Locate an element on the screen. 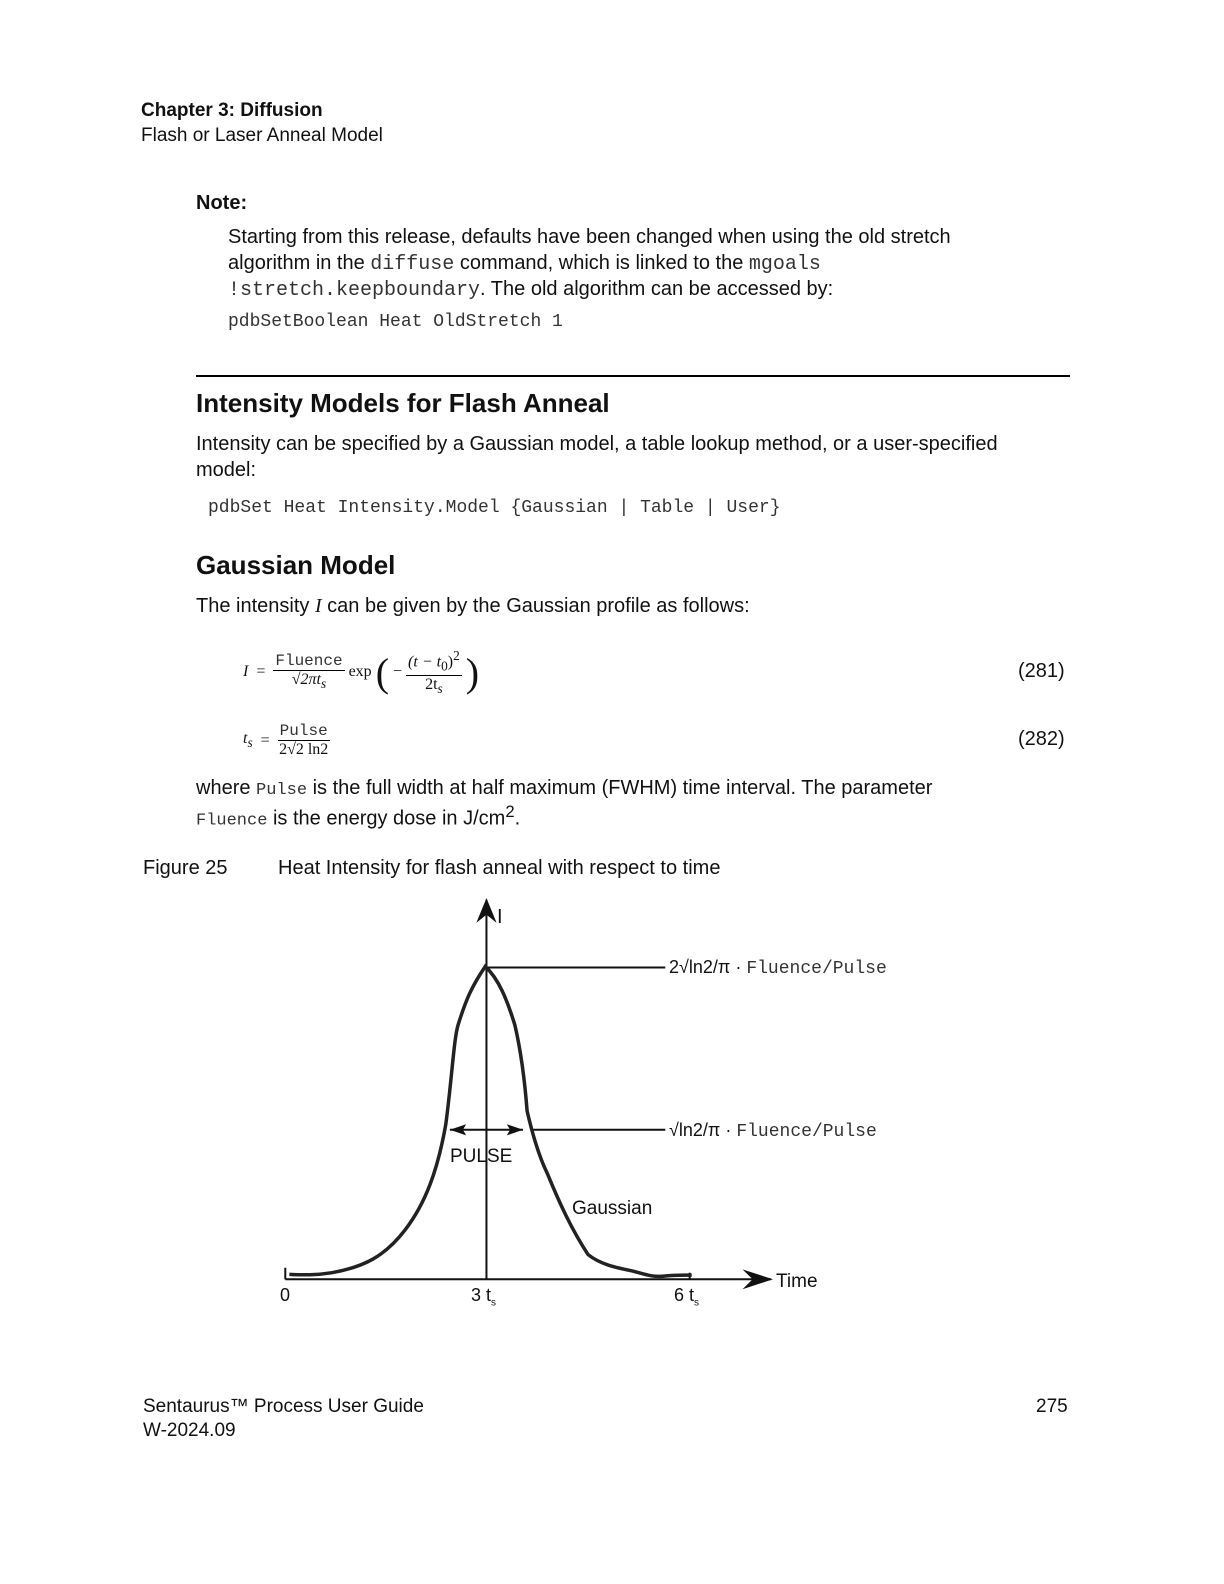  text: 3 t is located at coordinates (481, 1295).